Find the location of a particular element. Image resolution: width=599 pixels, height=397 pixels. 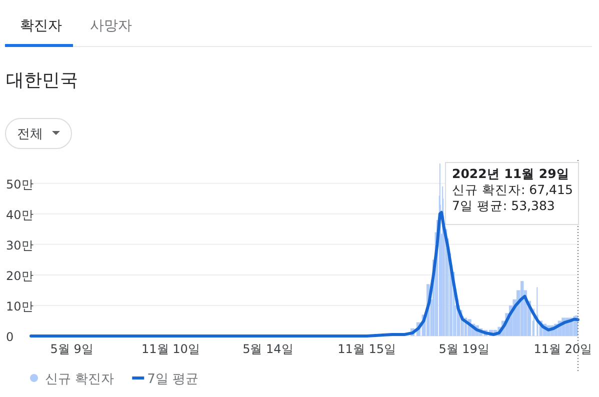

text: 사망자 is located at coordinates (111, 26).